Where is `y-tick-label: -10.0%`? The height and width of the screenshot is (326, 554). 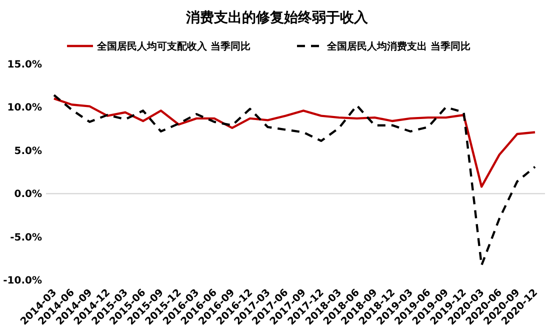 y-tick-label: -10.0% is located at coordinates (22, 281).